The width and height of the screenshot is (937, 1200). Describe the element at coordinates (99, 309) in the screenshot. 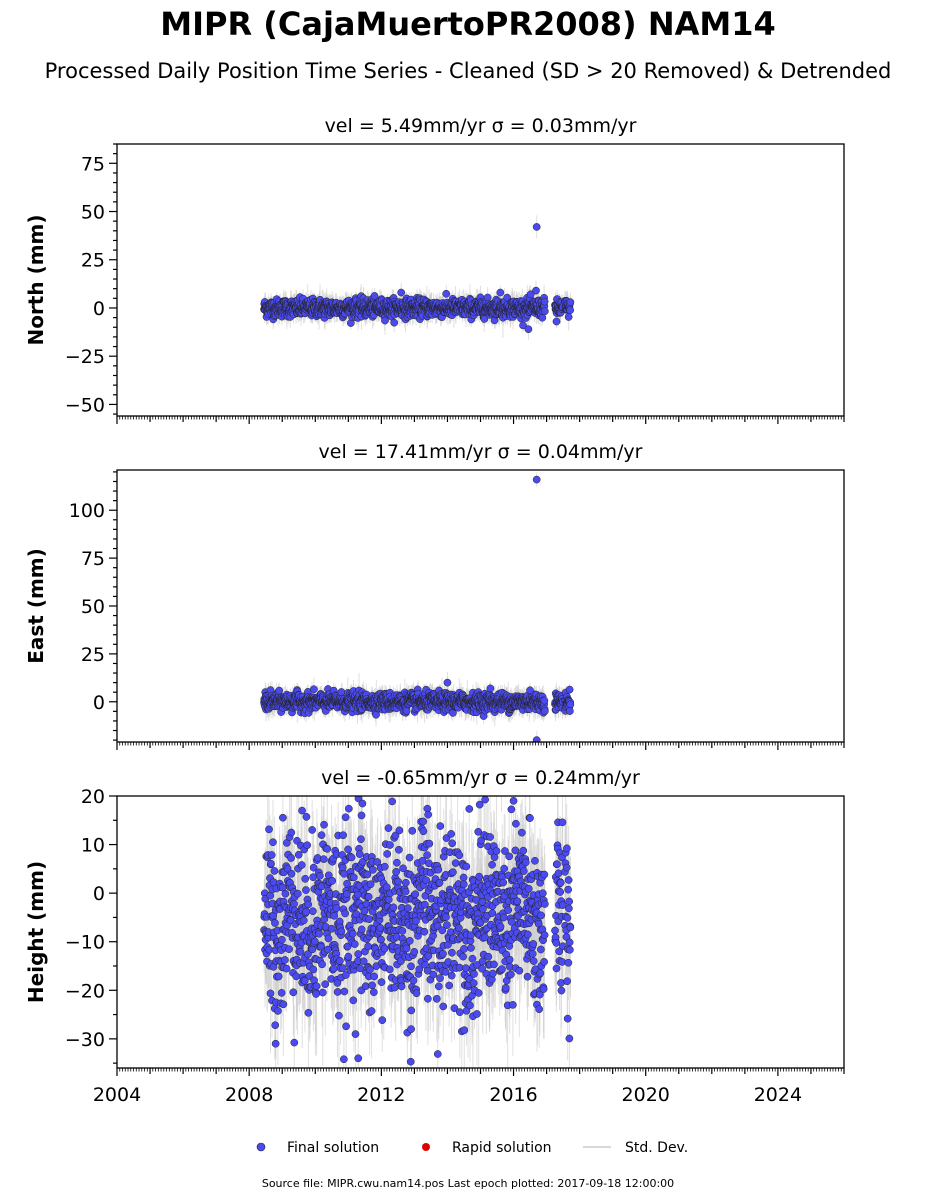

I see `y-tick-label: 0` at that location.